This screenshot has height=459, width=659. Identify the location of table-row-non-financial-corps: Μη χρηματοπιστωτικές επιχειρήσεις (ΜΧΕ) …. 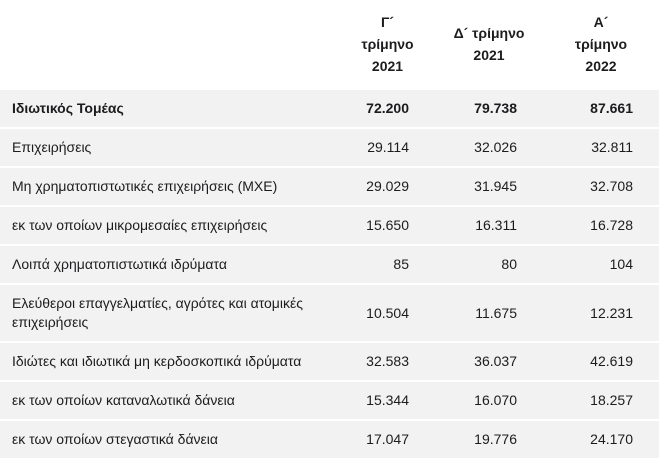
(329, 187).